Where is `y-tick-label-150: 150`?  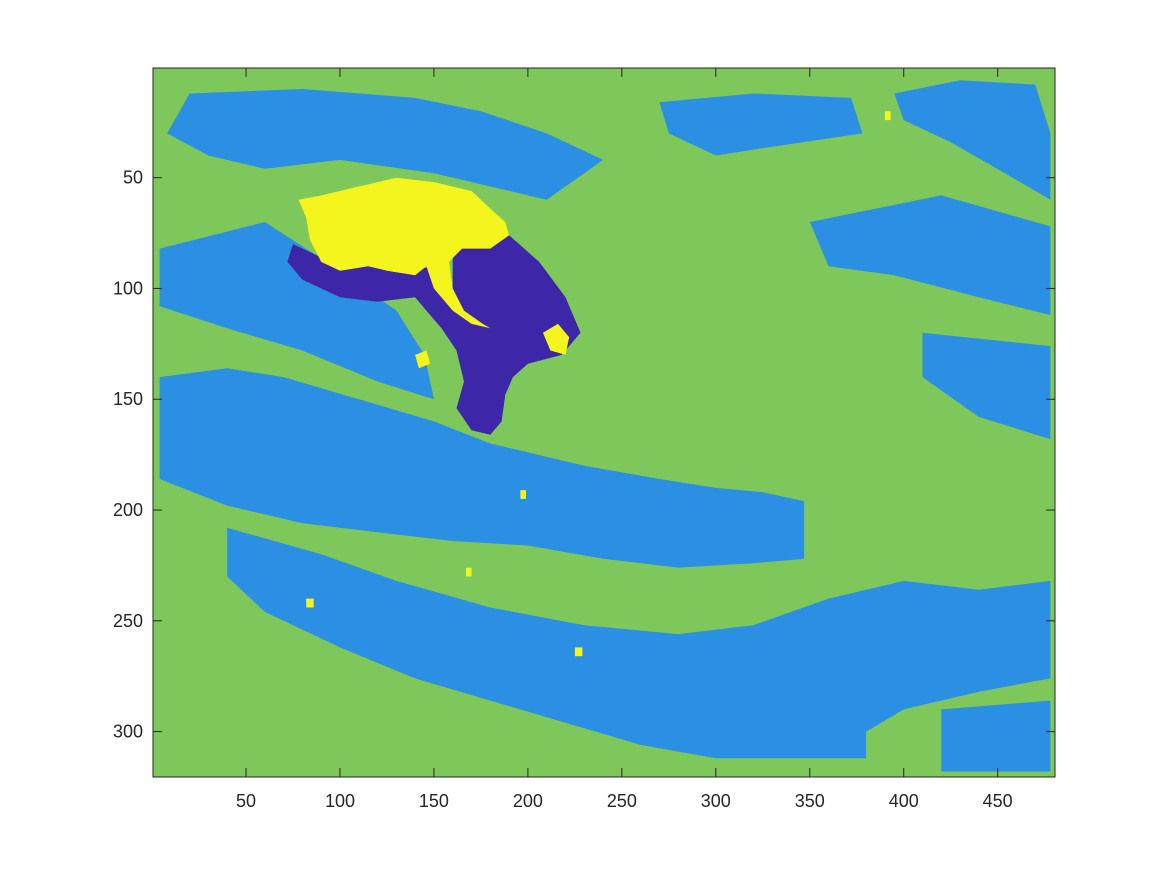
y-tick-label-150: 150 is located at coordinates (128, 399).